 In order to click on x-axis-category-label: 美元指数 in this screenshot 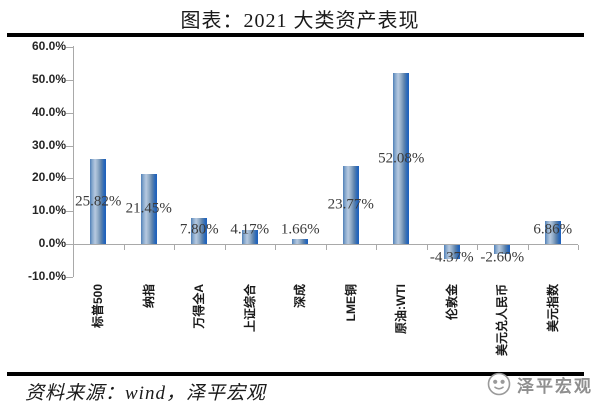, I will do `click(553, 308)`.